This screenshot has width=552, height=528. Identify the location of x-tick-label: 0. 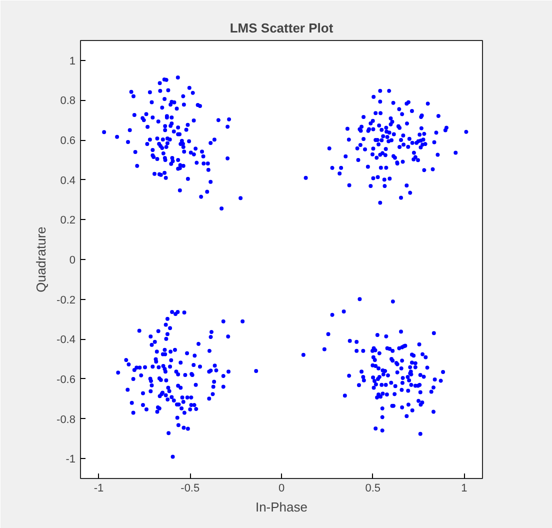
(281, 488).